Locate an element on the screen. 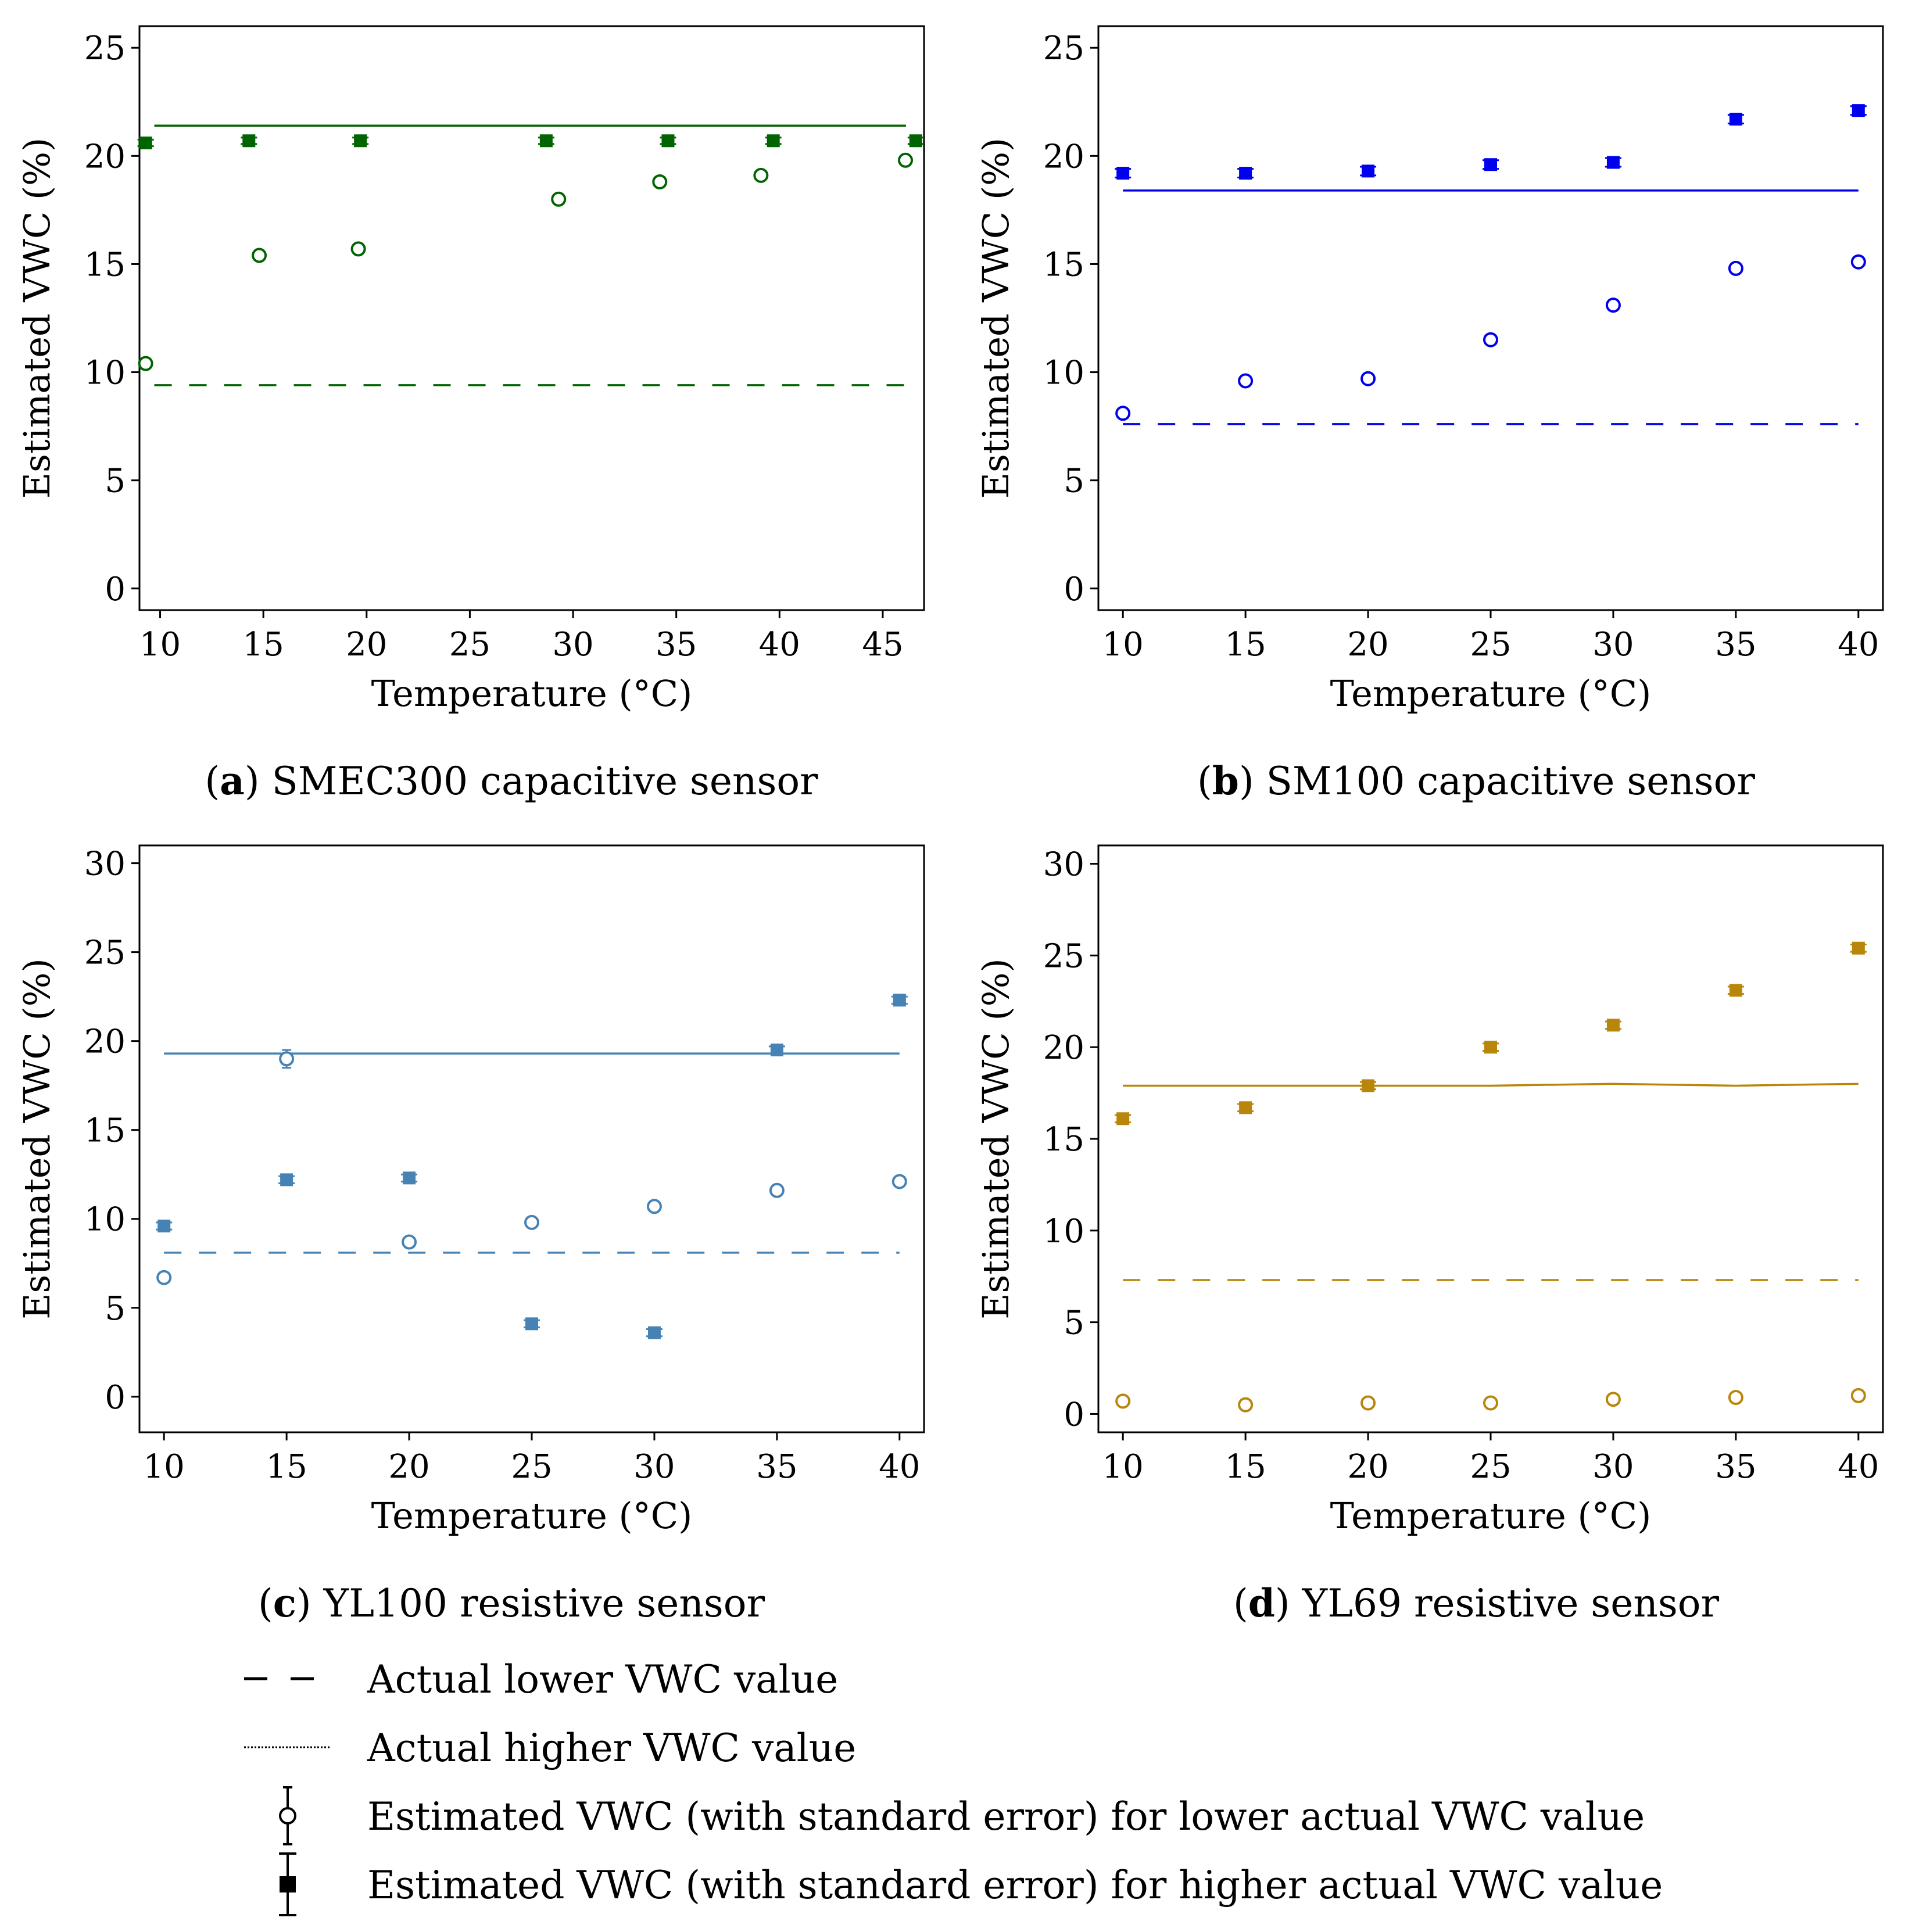 Image resolution: width=1912 pixels, height=1932 pixels. x-tick-label-b: 20 is located at coordinates (1368, 645).